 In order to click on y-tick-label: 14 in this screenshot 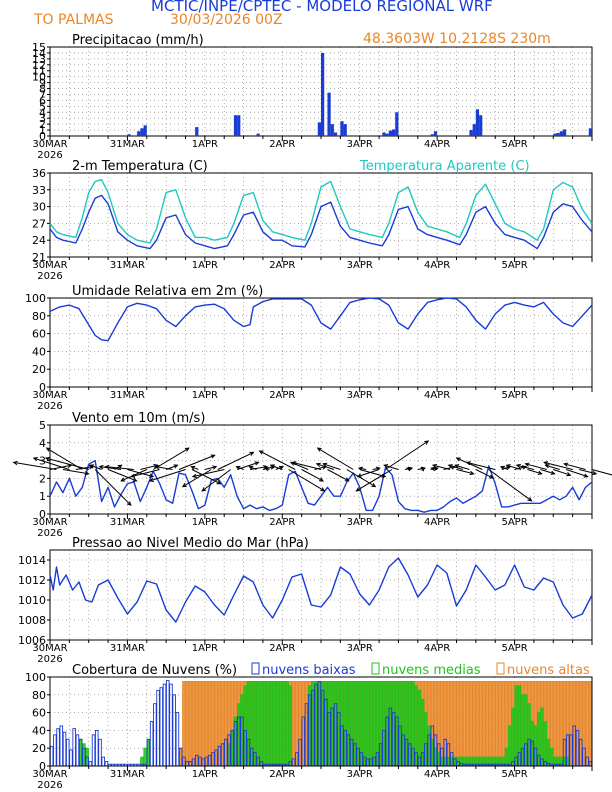, I will do `click(39, 53)`.